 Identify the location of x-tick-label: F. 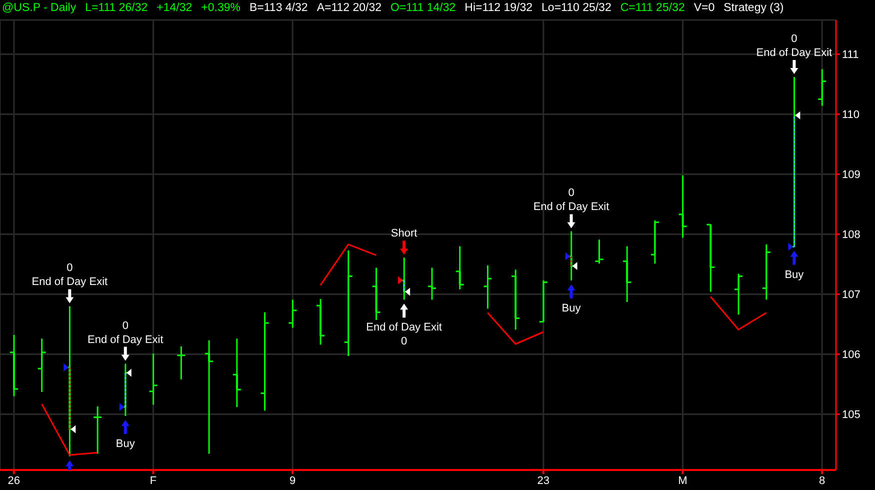
(153, 480).